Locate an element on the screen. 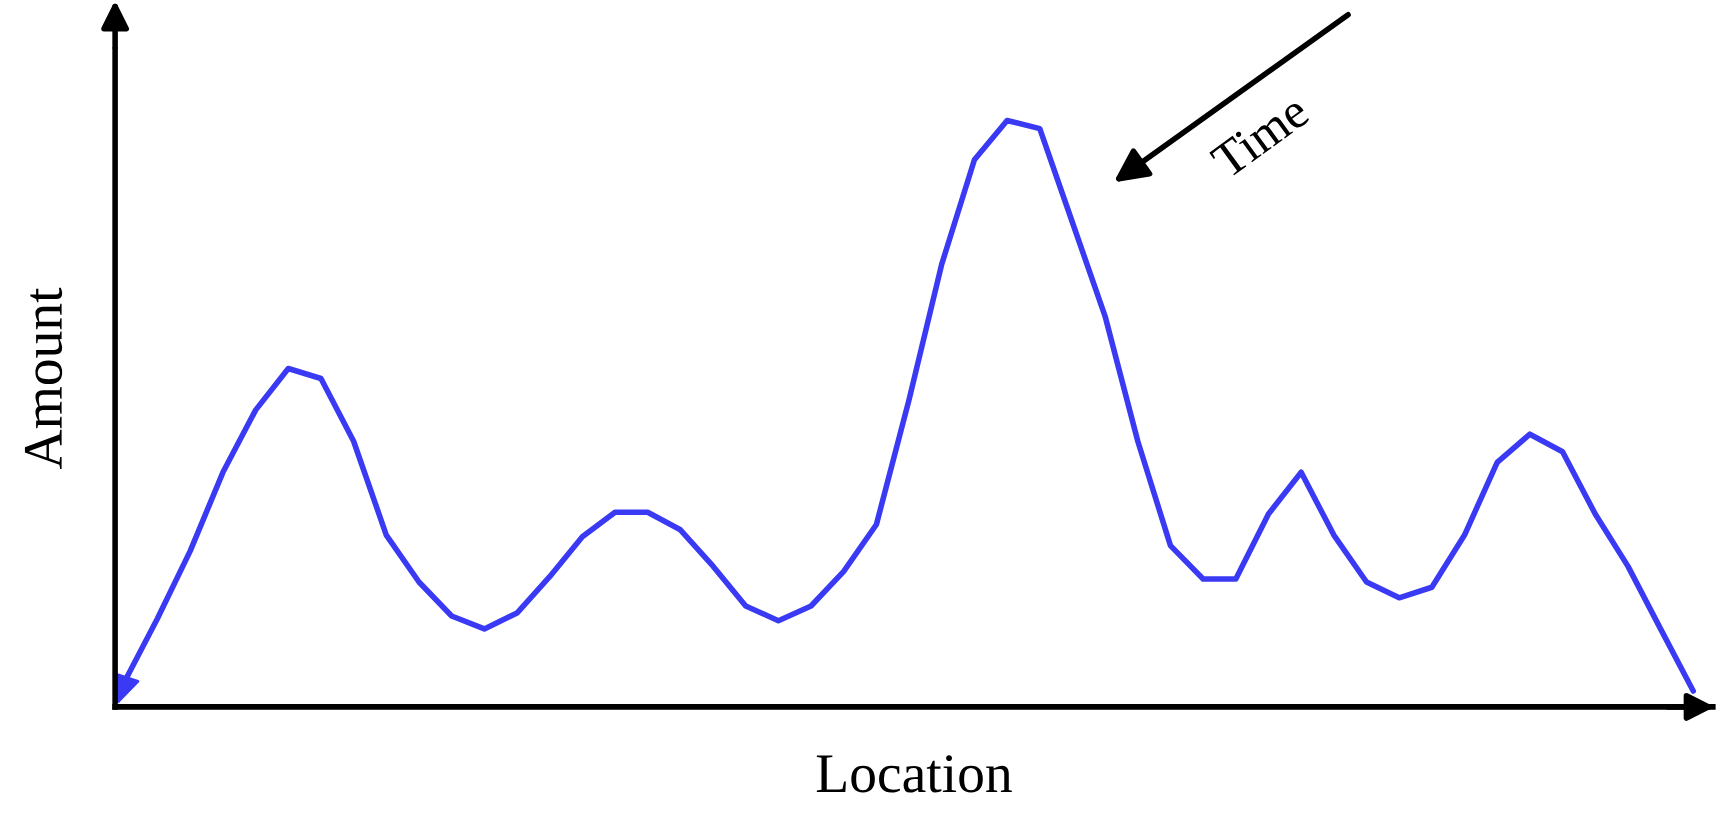 This screenshot has width=1718, height=821. annotation: Time is located at coordinates (1260, 136).